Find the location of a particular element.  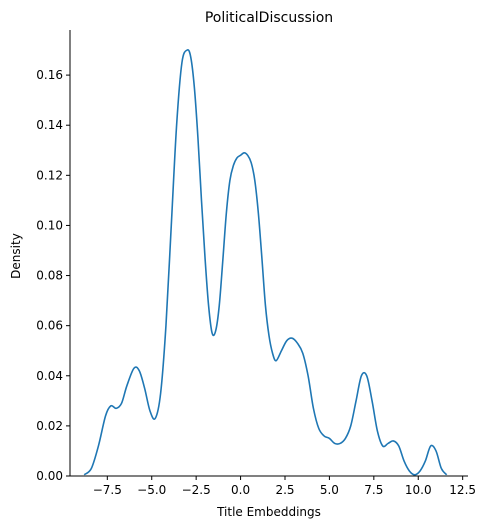

x-tick-label: 5.0 is located at coordinates (329, 490).